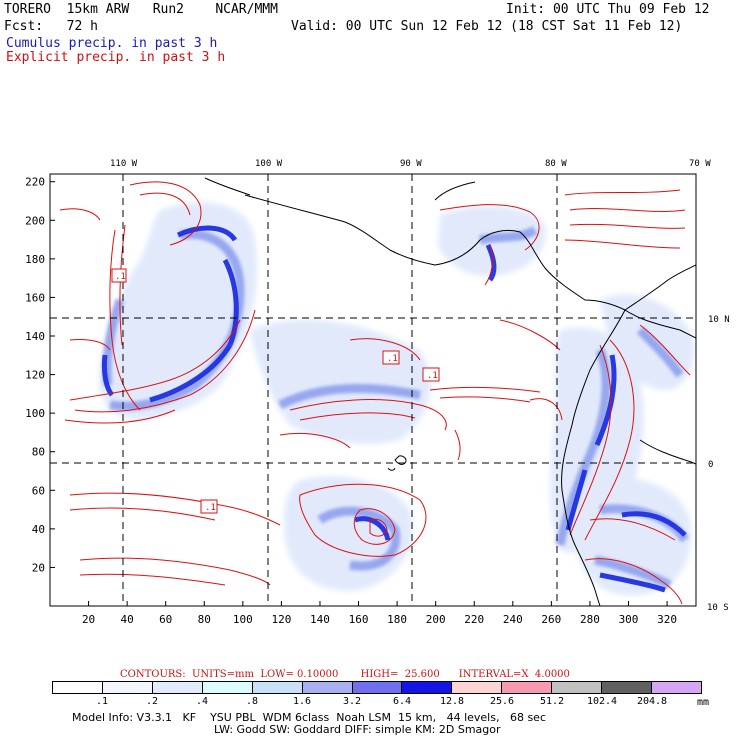  I want to click on y-tick-label: 80, so click(38, 452).